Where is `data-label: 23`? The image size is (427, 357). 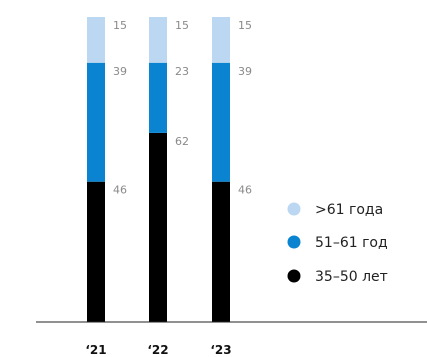 data-label: 23 is located at coordinates (182, 71).